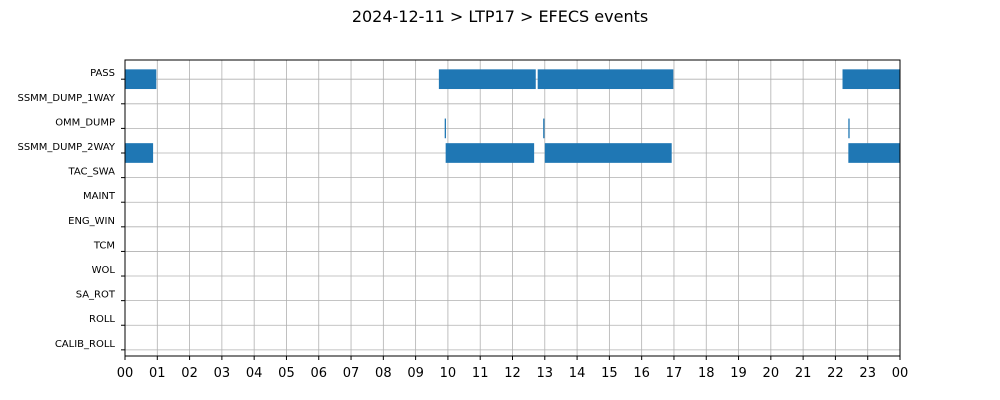 The height and width of the screenshot is (400, 1000). I want to click on x-tick-label: 06, so click(318, 373).